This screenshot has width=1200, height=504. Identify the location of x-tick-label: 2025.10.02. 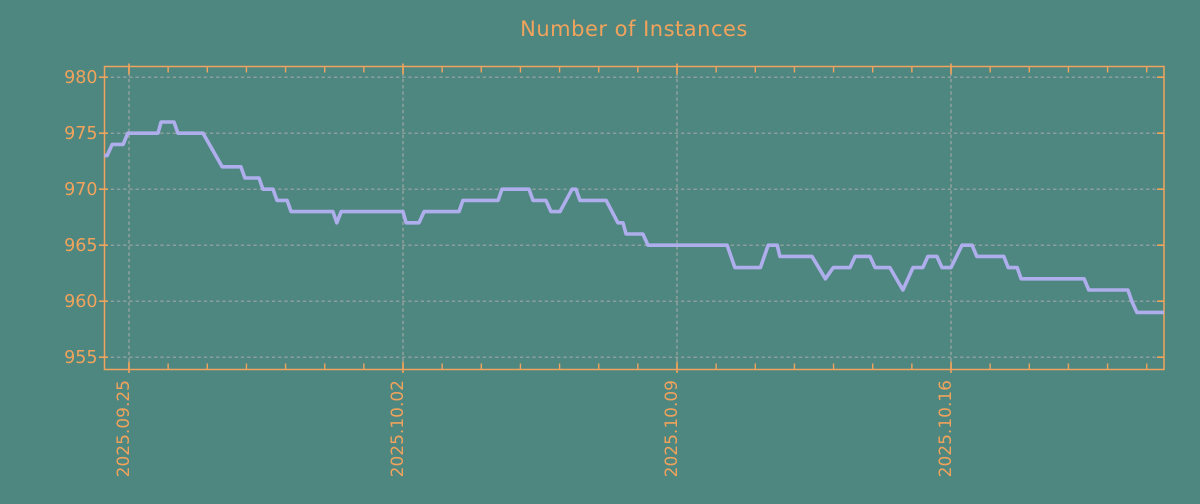
(398, 428).